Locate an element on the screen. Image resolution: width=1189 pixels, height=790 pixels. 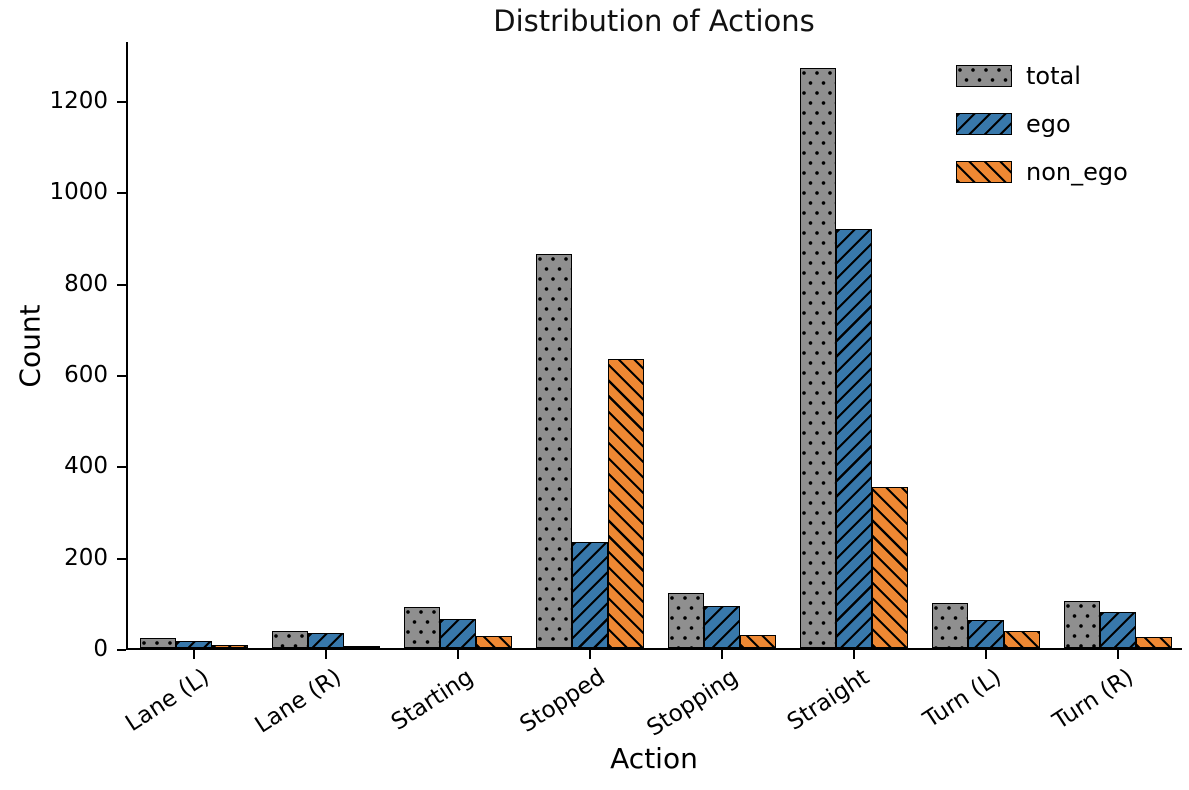
legend-row-ego: ego is located at coordinates (1042, 124).